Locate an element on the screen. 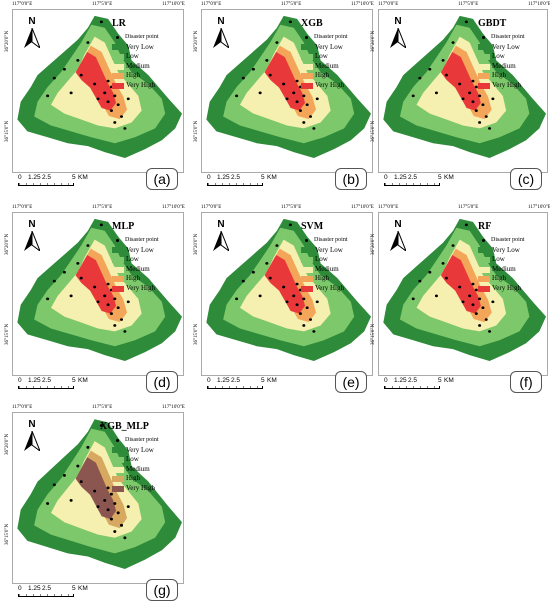 The width and height of the screenshot is (550, 609). panel-label: (f) is located at coordinates (526, 382).